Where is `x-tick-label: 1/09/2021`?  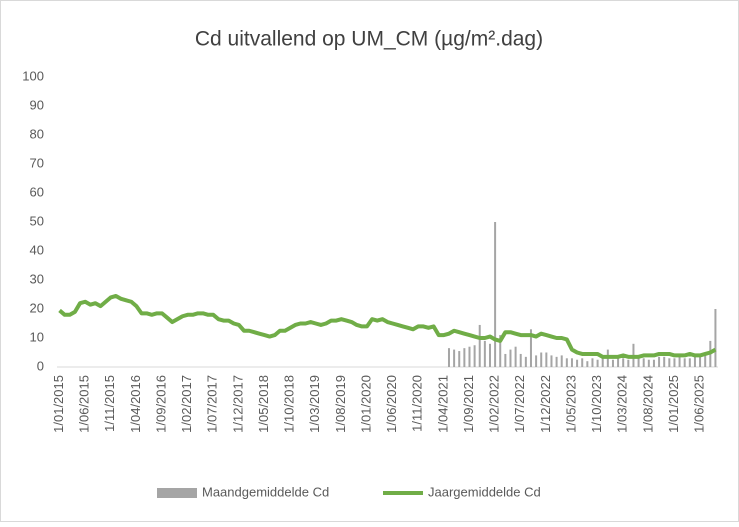
x-tick-label: 1/09/2021 is located at coordinates (468, 404).